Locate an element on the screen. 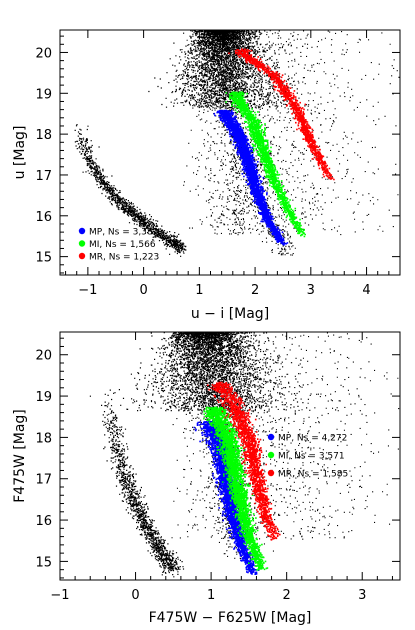  legend-label-mr: MR, Ns = 1,585 is located at coordinates (313, 475).